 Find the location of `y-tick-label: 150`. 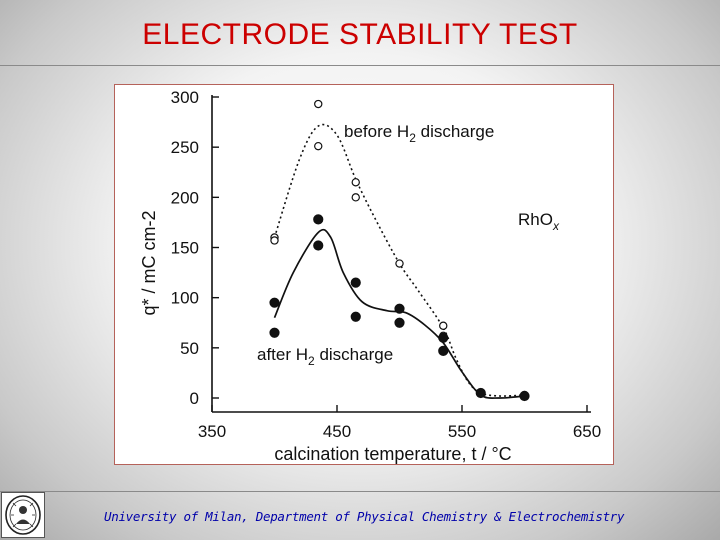

y-tick-label: 150 is located at coordinates (185, 248).